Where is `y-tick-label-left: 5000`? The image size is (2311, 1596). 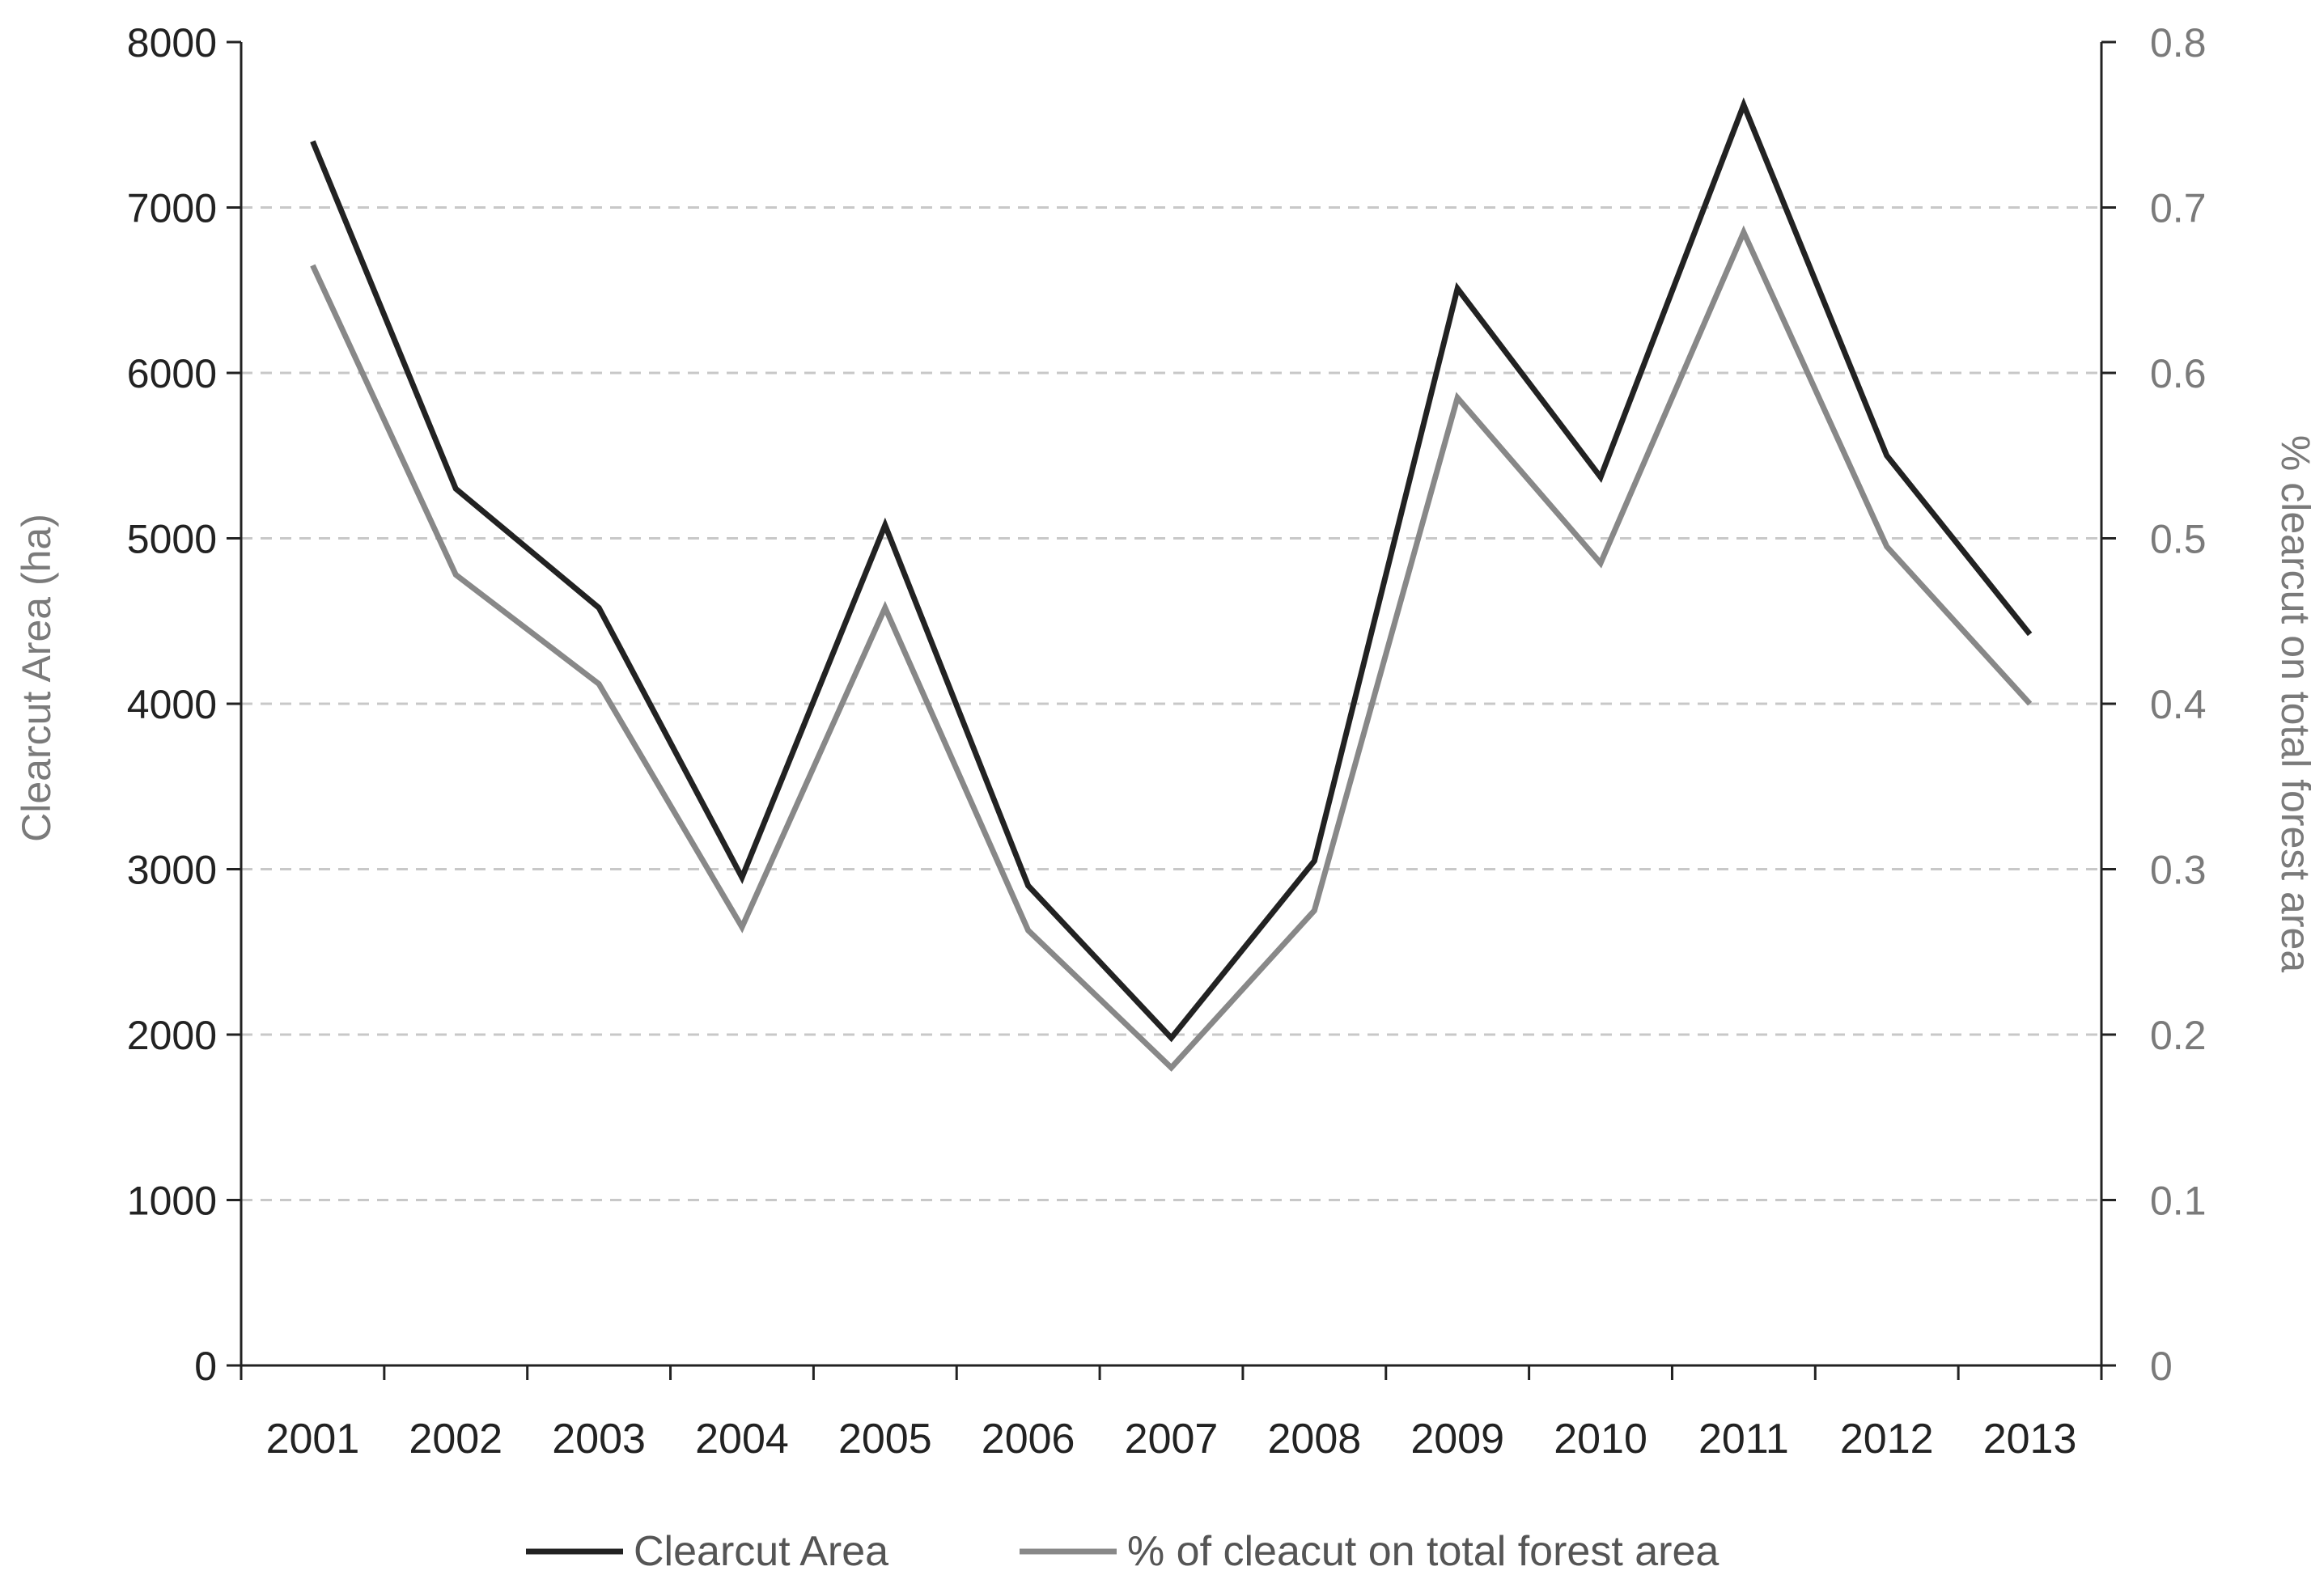 y-tick-label-left: 5000 is located at coordinates (172, 539).